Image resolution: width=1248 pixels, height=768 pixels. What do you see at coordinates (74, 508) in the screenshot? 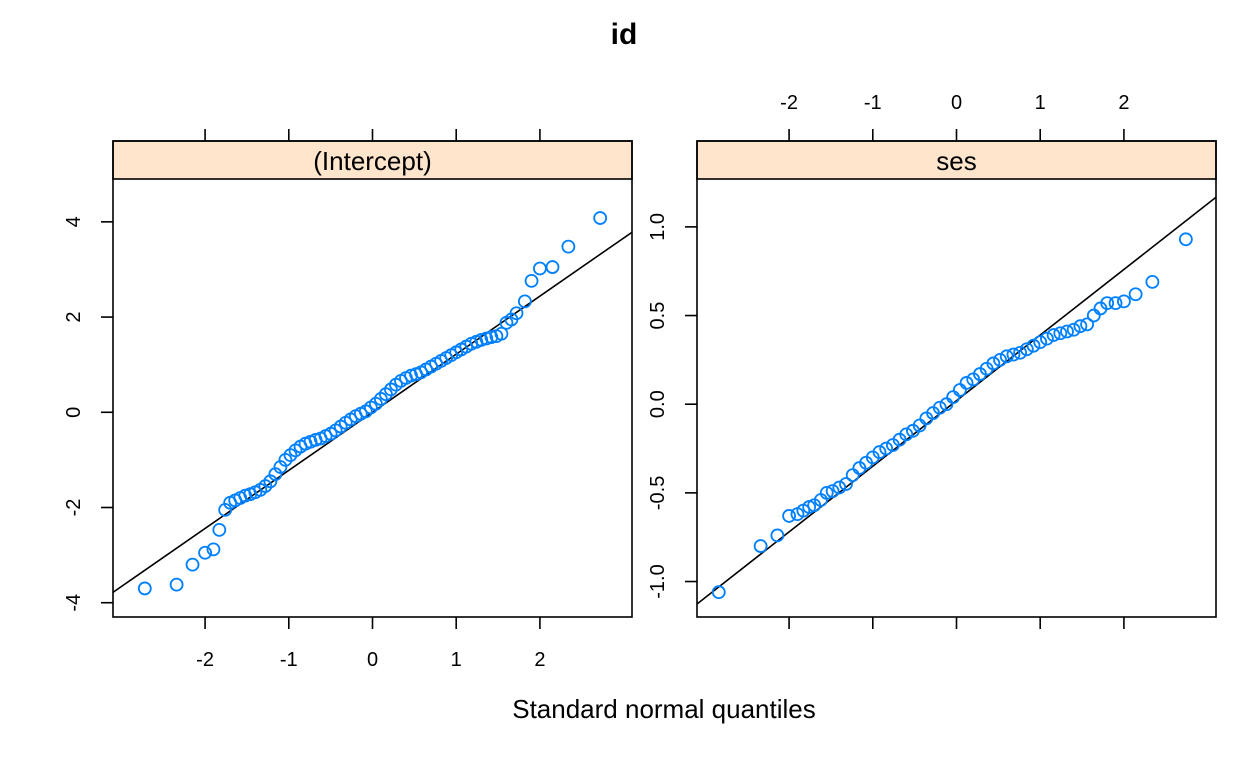
I see `y-tick-label: -2` at bounding box center [74, 508].